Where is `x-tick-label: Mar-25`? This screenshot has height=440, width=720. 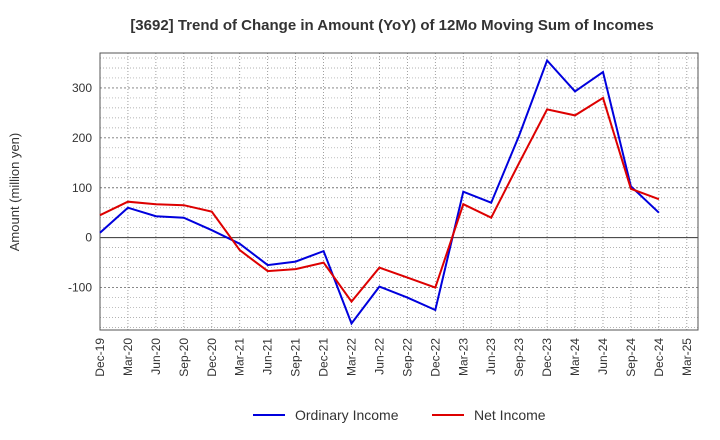
x-tick-label: Mar-25 is located at coordinates (687, 357).